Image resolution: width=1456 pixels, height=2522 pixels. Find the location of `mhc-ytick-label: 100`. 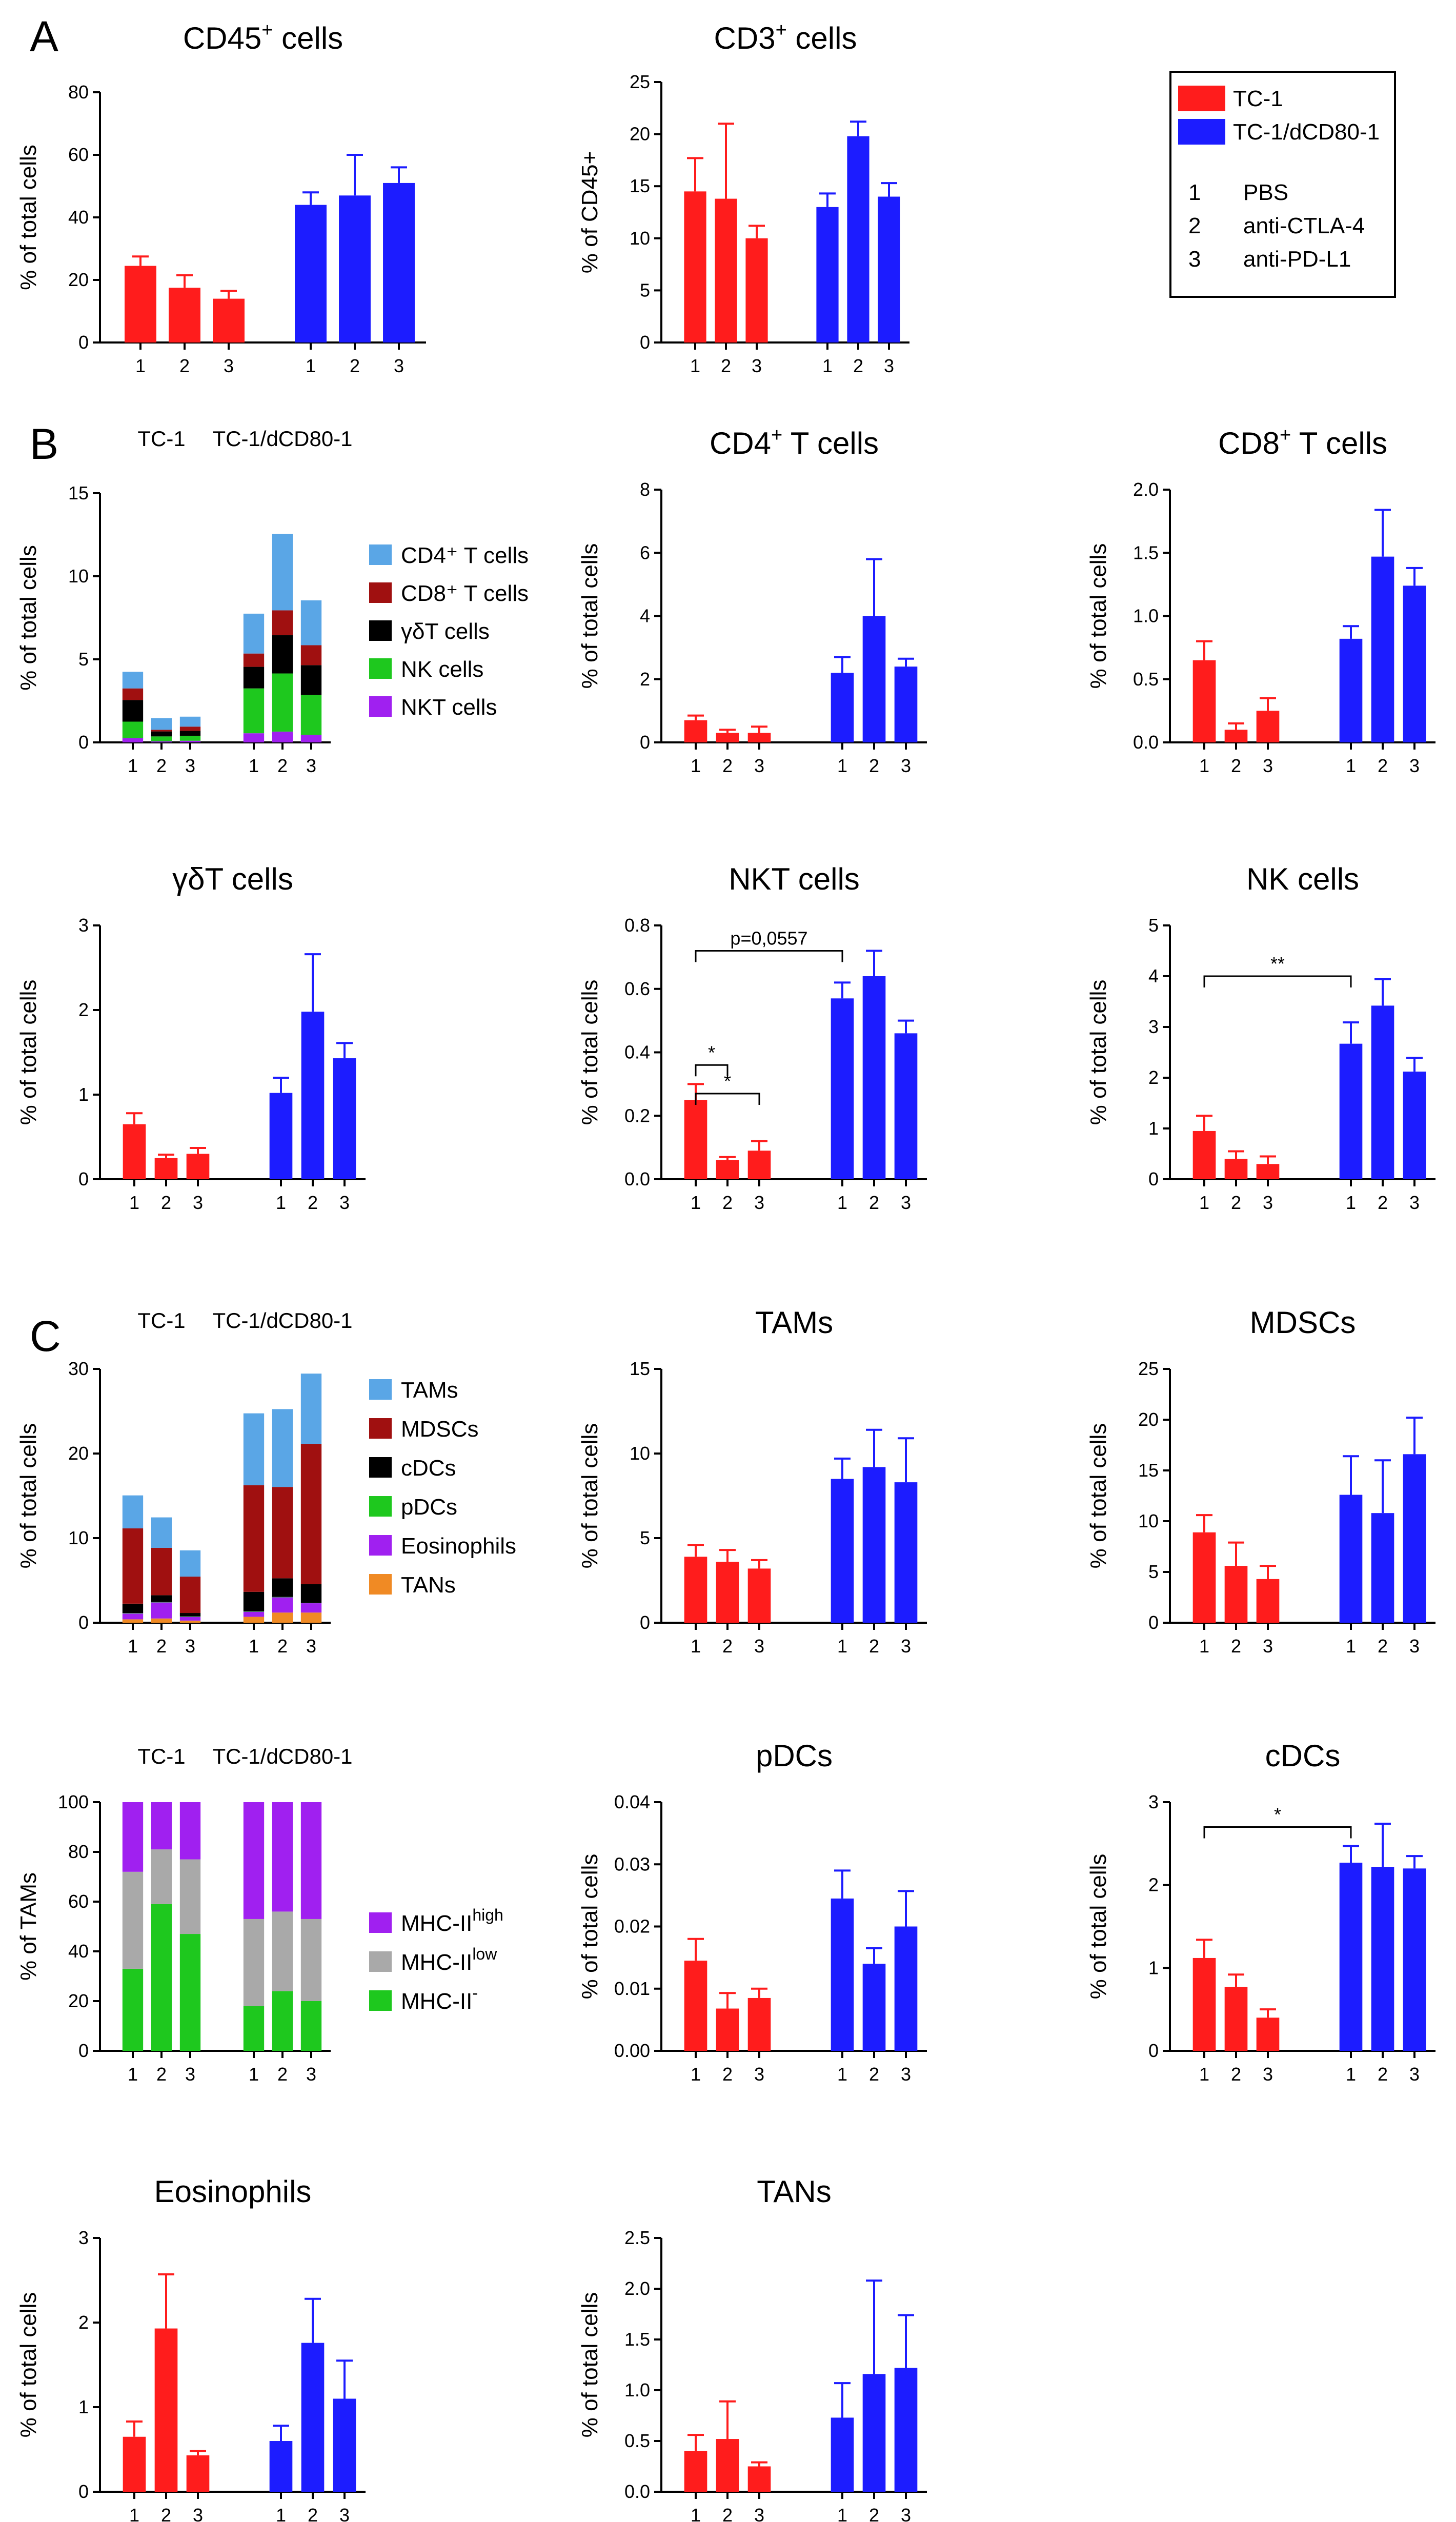

mhc-ytick-label: 100 is located at coordinates (73, 1801).